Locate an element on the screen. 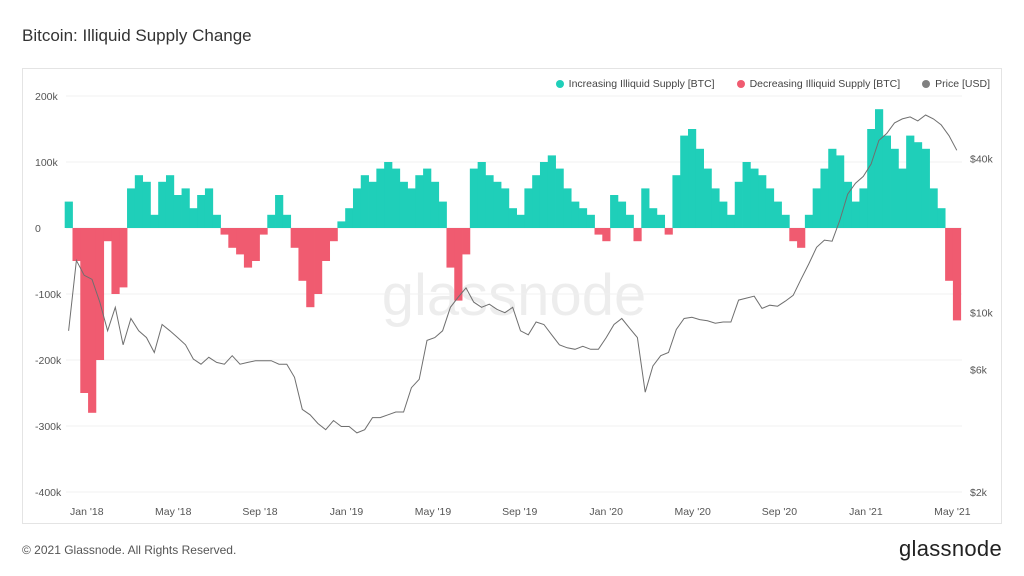  x-tick-label-5: Sep '19 is located at coordinates (519, 512).